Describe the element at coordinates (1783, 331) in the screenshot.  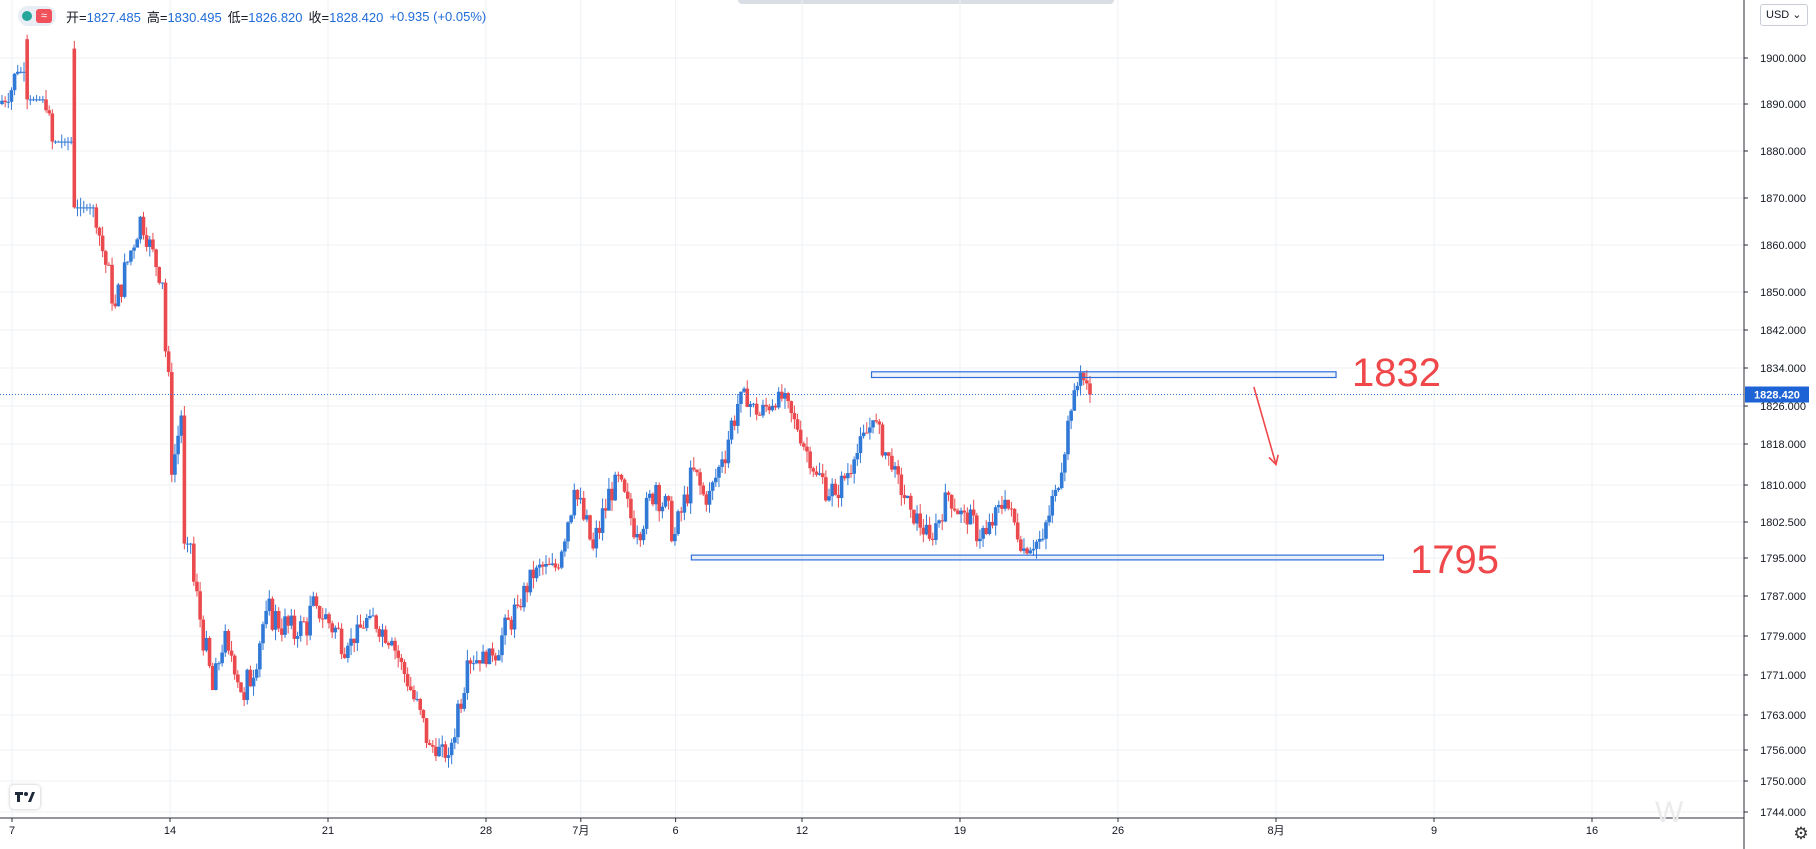
I see `price-tick-label: 1842.000` at that location.